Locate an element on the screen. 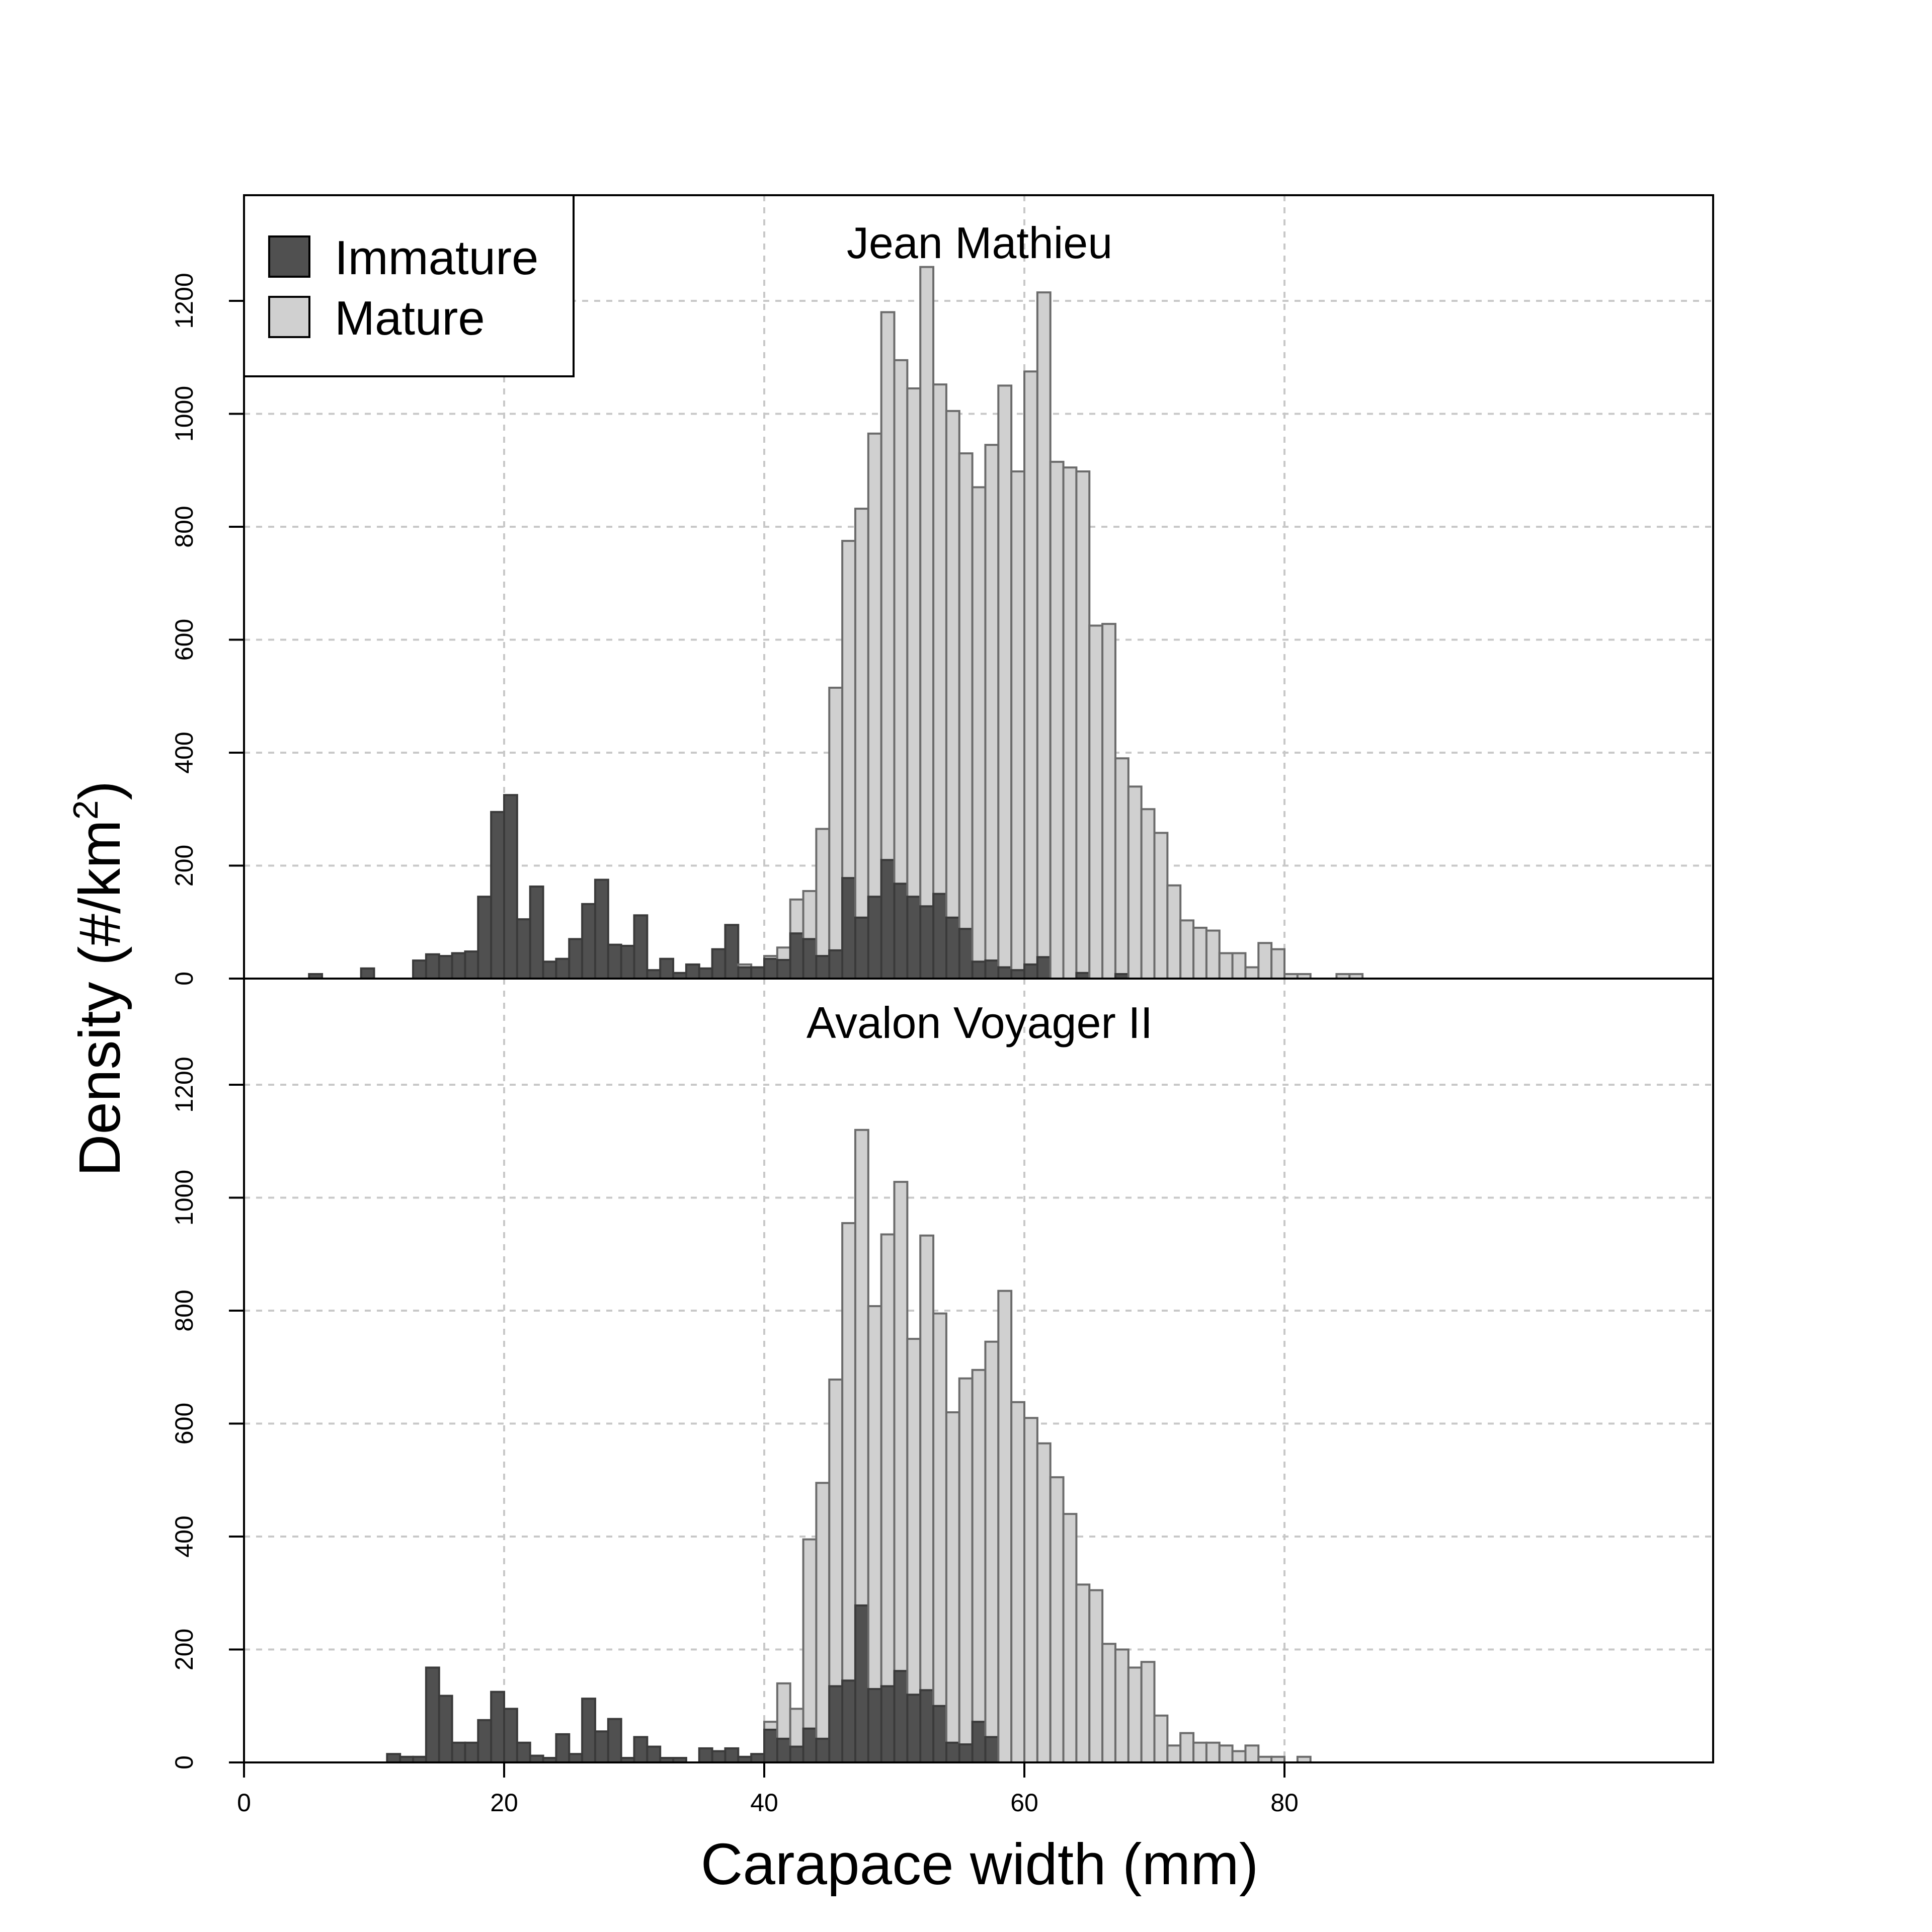 This screenshot has height=1932, width=1932. y-tick-label: 400 is located at coordinates (184, 1536).